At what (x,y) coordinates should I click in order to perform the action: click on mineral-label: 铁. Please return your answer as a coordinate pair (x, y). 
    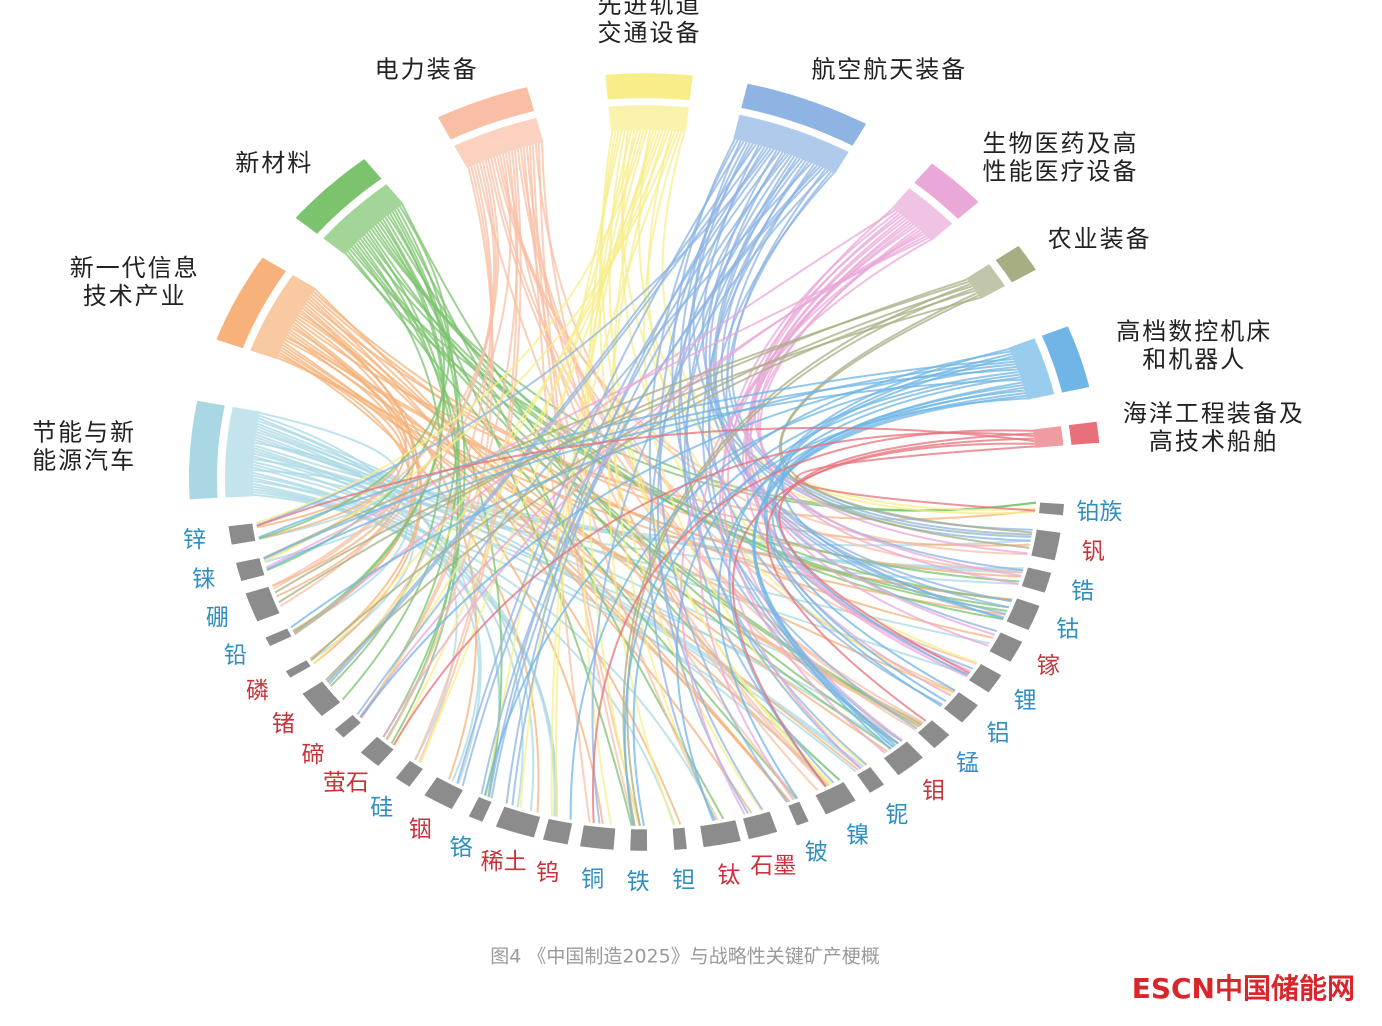
    Looking at the image, I should click on (638, 882).